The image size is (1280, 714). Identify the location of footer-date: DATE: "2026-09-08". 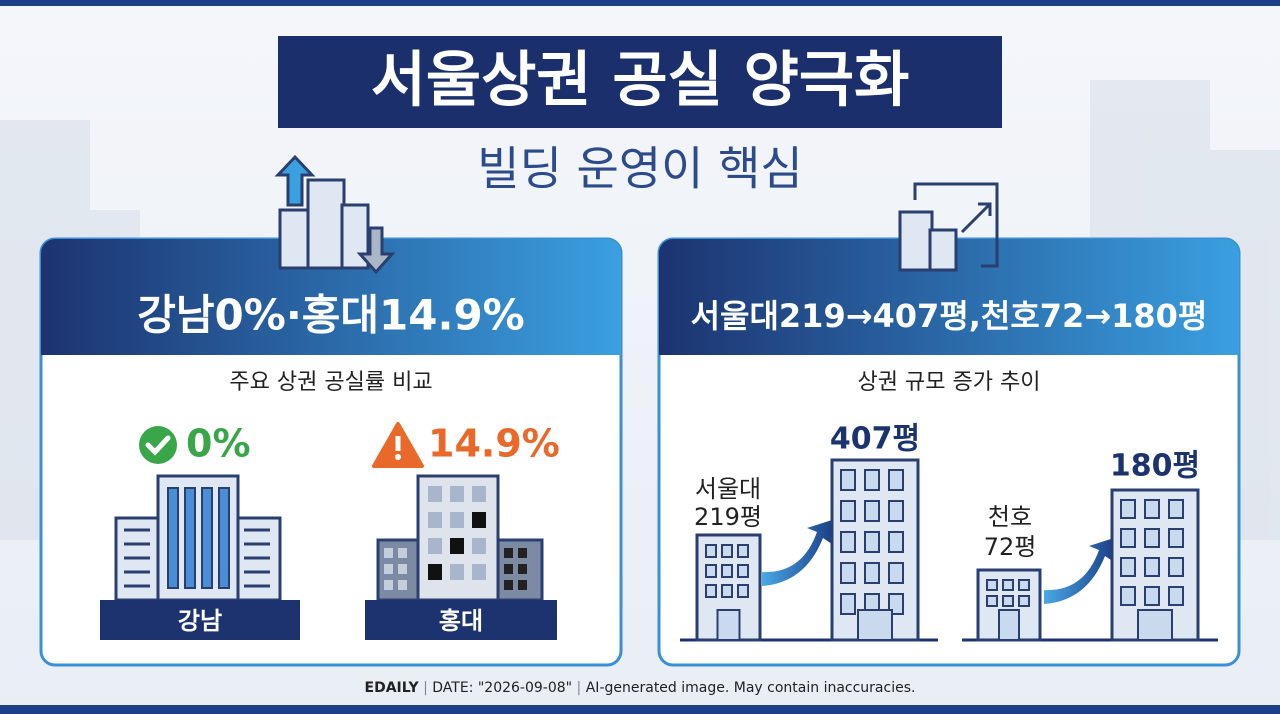
(502, 688).